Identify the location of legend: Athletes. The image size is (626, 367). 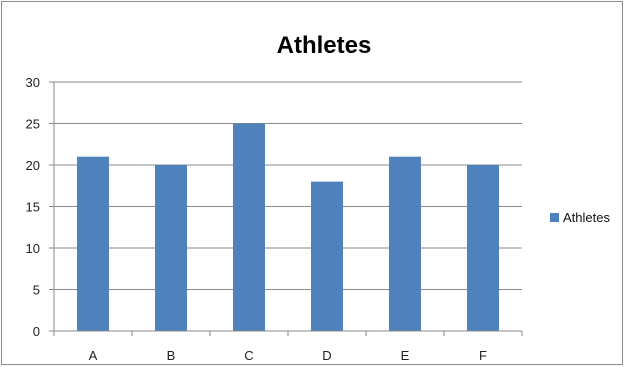
(580, 217).